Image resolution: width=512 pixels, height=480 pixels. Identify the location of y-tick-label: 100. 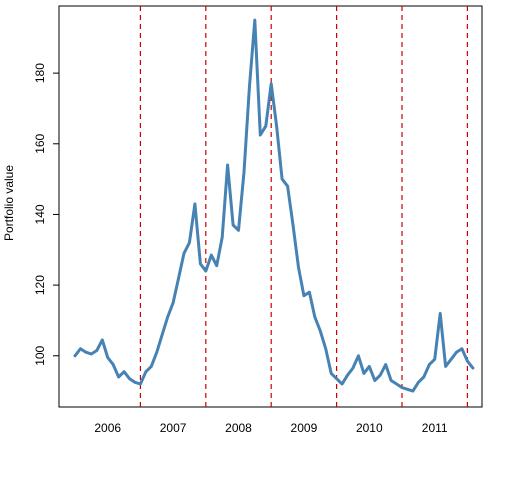
(40, 355).